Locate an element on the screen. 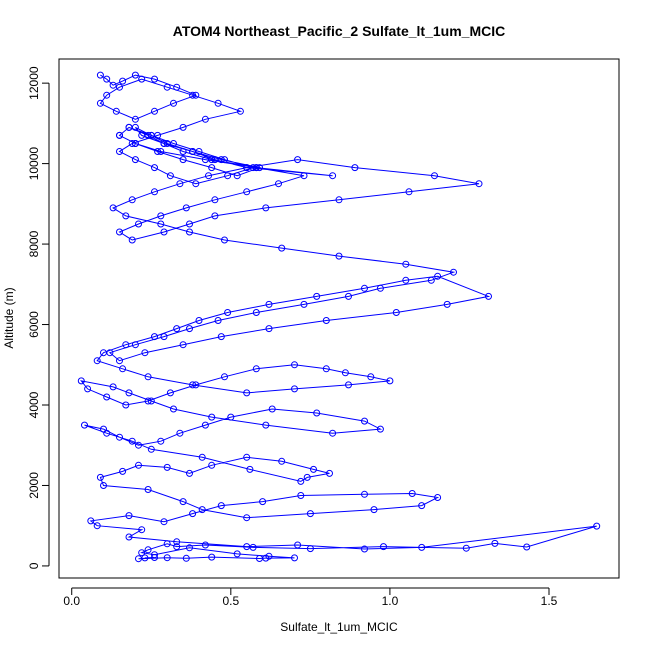 Image resolution: width=650 pixels, height=650 pixels. y-tick-label: 8000 is located at coordinates (34, 243).